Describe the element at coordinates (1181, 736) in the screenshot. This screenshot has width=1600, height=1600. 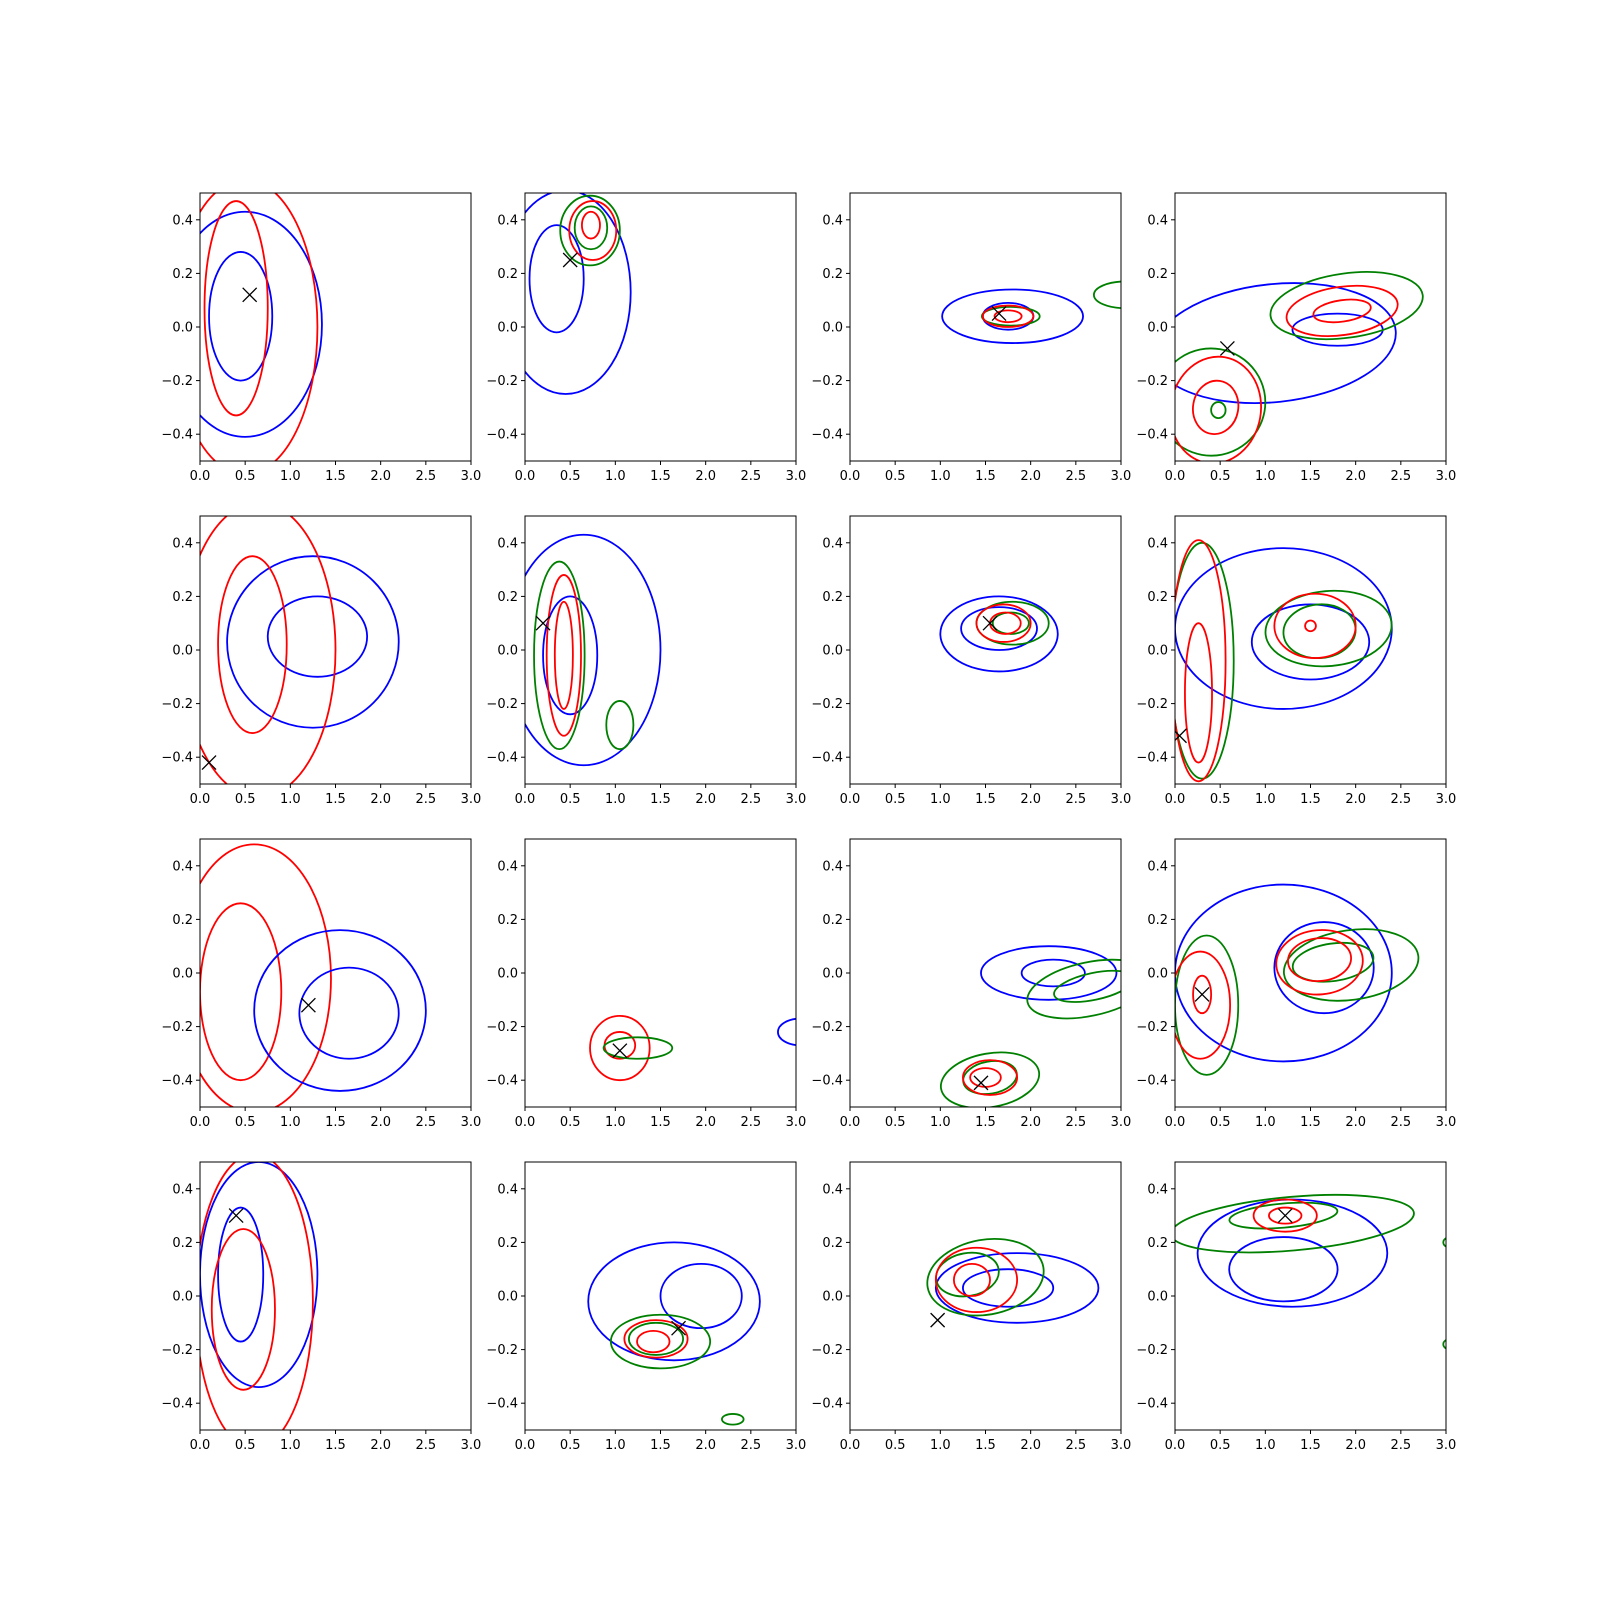
I see `x-marker` at that location.